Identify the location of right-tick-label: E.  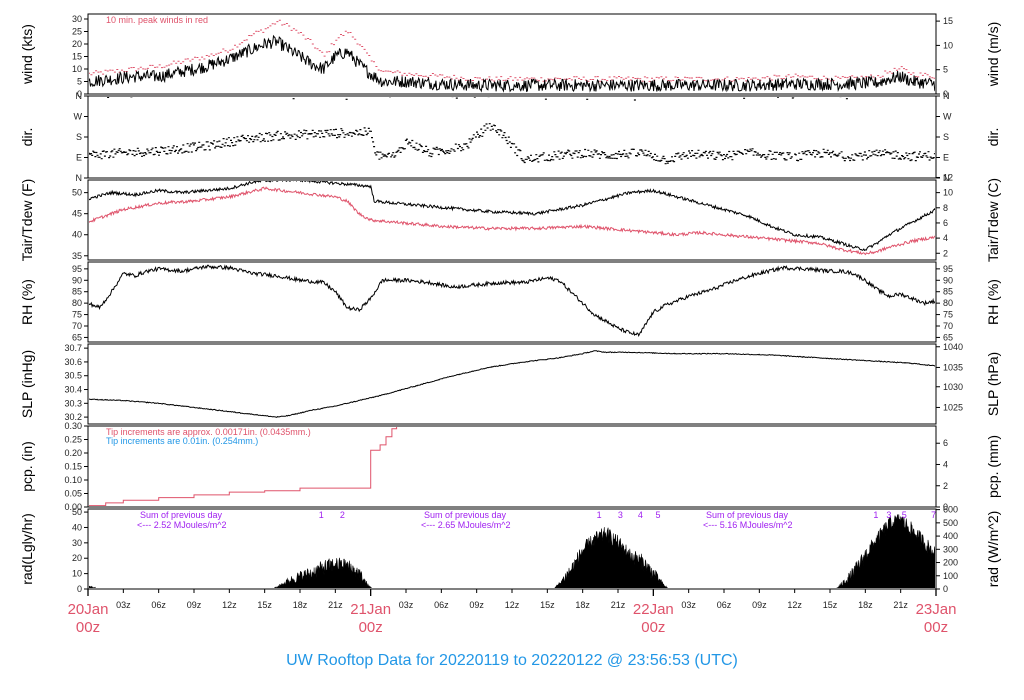
(946, 158).